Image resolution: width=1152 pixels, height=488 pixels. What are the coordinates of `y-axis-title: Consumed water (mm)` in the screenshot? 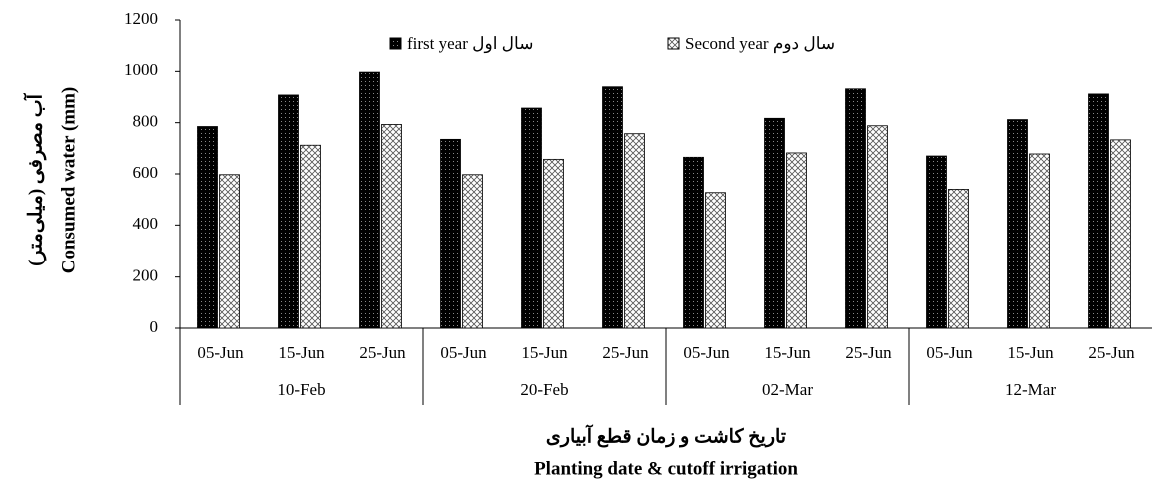 It's located at (68, 180).